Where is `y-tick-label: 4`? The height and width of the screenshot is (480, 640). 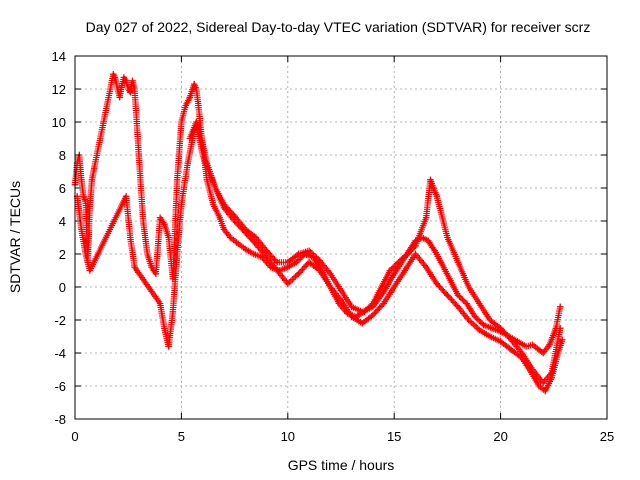
y-tick-label: 4 is located at coordinates (62, 221).